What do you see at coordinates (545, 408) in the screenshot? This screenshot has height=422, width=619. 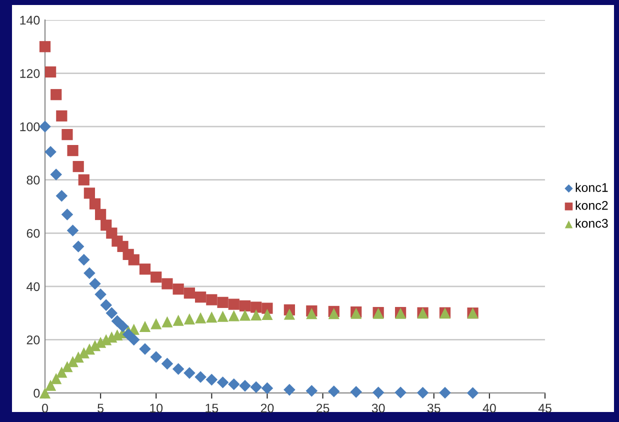 I see `x-tick-label: 45` at bounding box center [545, 408].